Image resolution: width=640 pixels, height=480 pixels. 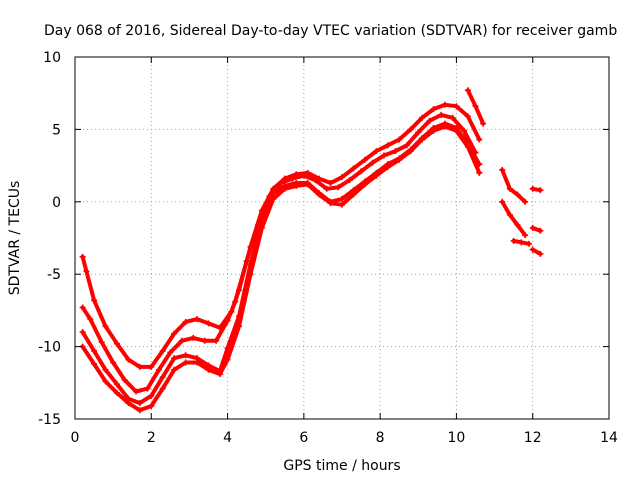 What do you see at coordinates (533, 438) in the screenshot?
I see `x-tick-label: 12` at bounding box center [533, 438].